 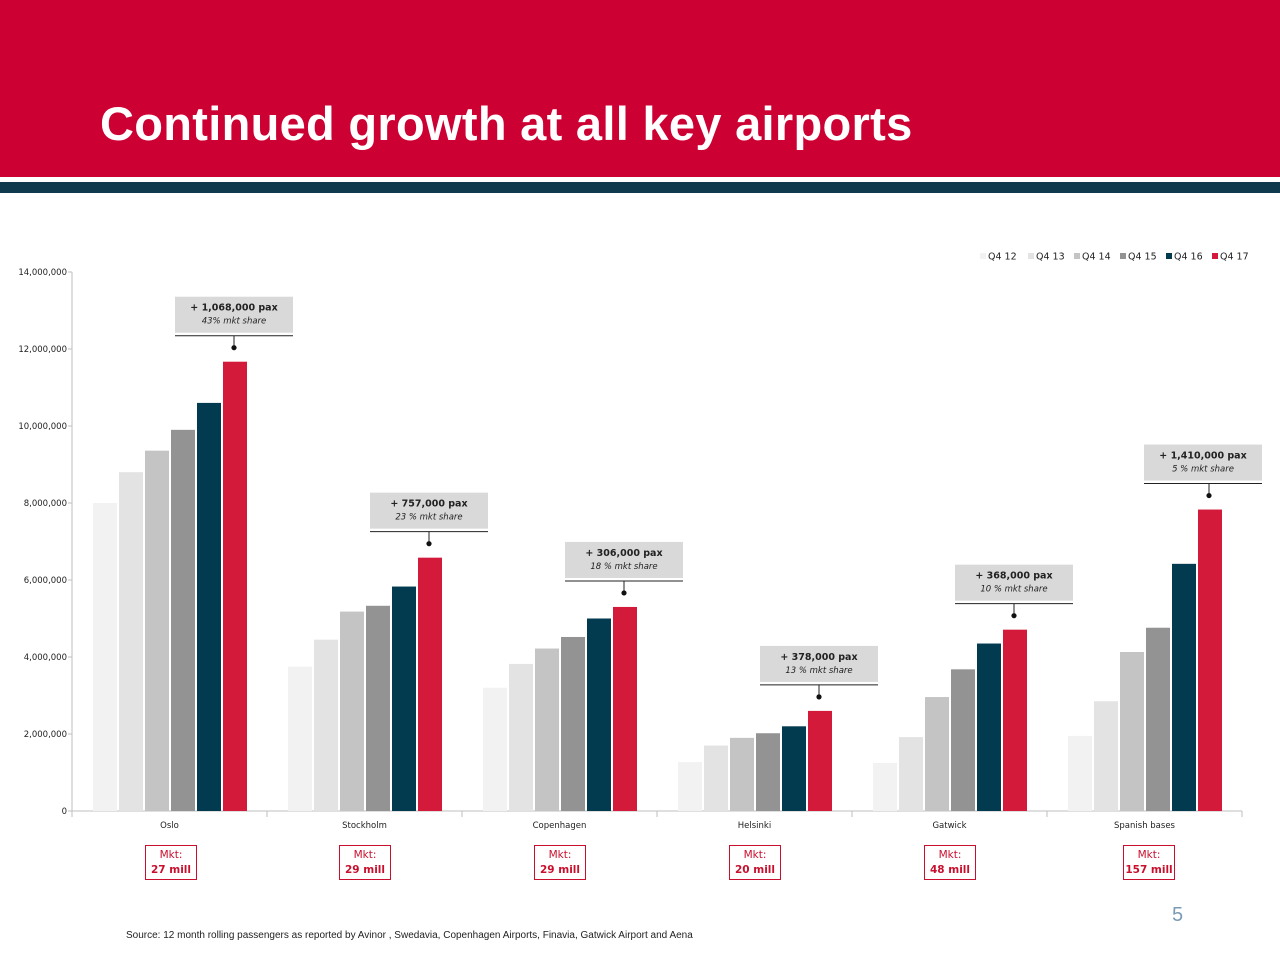 What do you see at coordinates (1013, 576) in the screenshot?
I see `callout-pax-text: + 368,000 pax` at bounding box center [1013, 576].